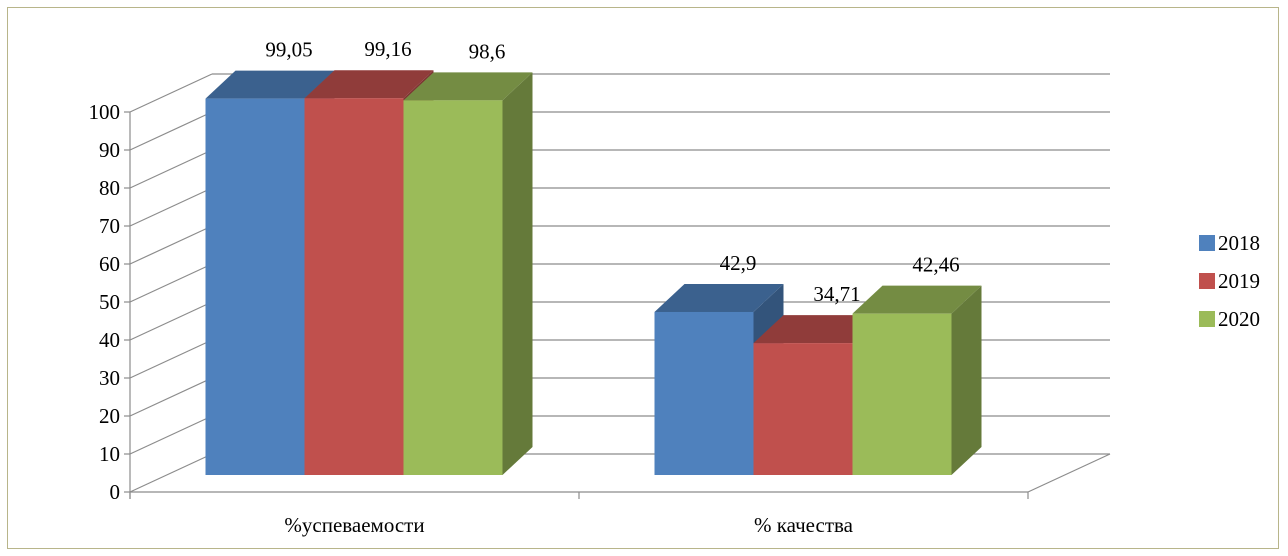  I want to click on legend-label: 2018, so click(1239, 243).